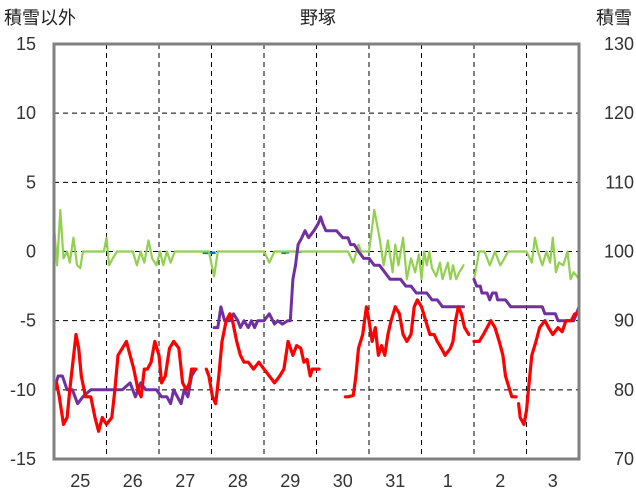 Image resolution: width=636 pixels, height=501 pixels. I want to click on x-tick-label: 1, so click(448, 481).